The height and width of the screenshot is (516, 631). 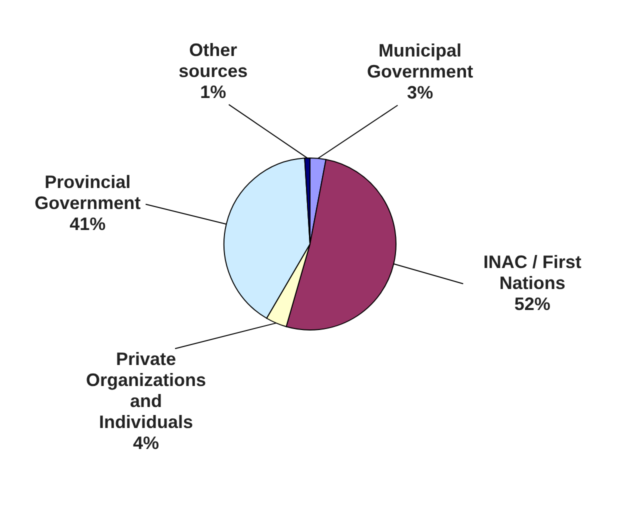 I want to click on data-label: 52%, so click(x=532, y=304).